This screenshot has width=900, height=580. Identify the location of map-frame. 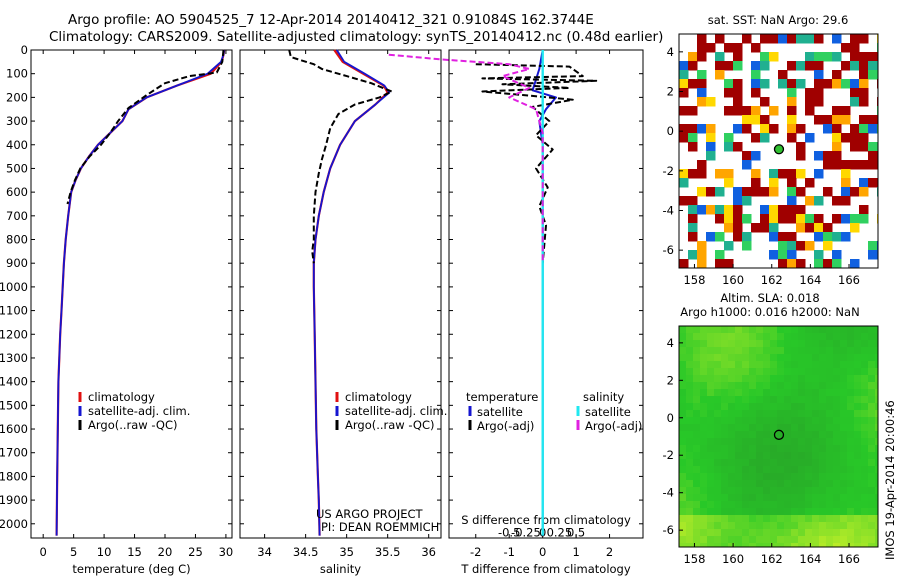
(778, 151).